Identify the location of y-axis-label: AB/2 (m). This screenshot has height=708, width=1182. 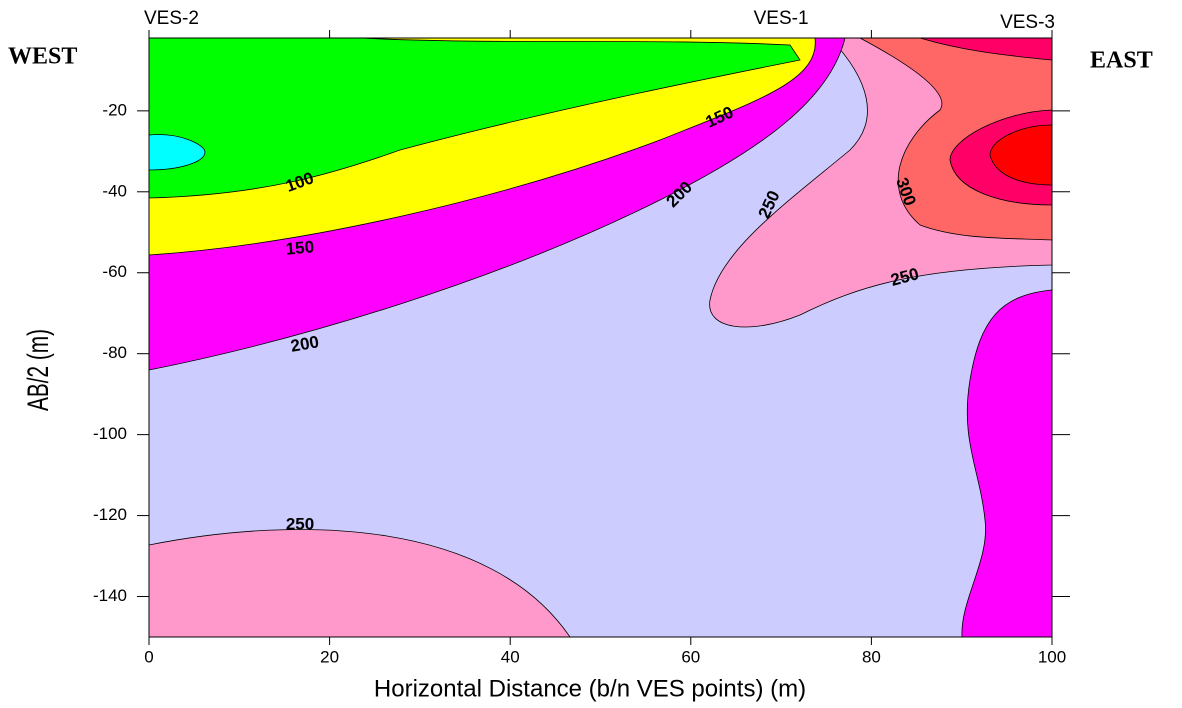
(38, 370).